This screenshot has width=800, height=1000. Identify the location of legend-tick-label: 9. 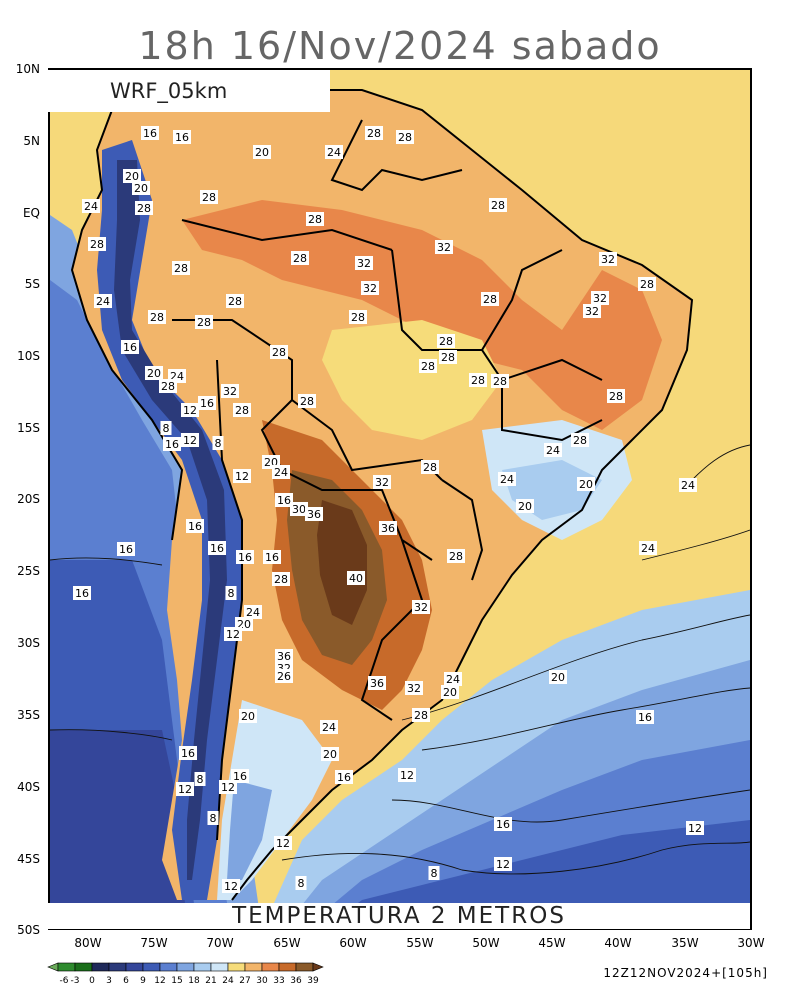
(143, 981).